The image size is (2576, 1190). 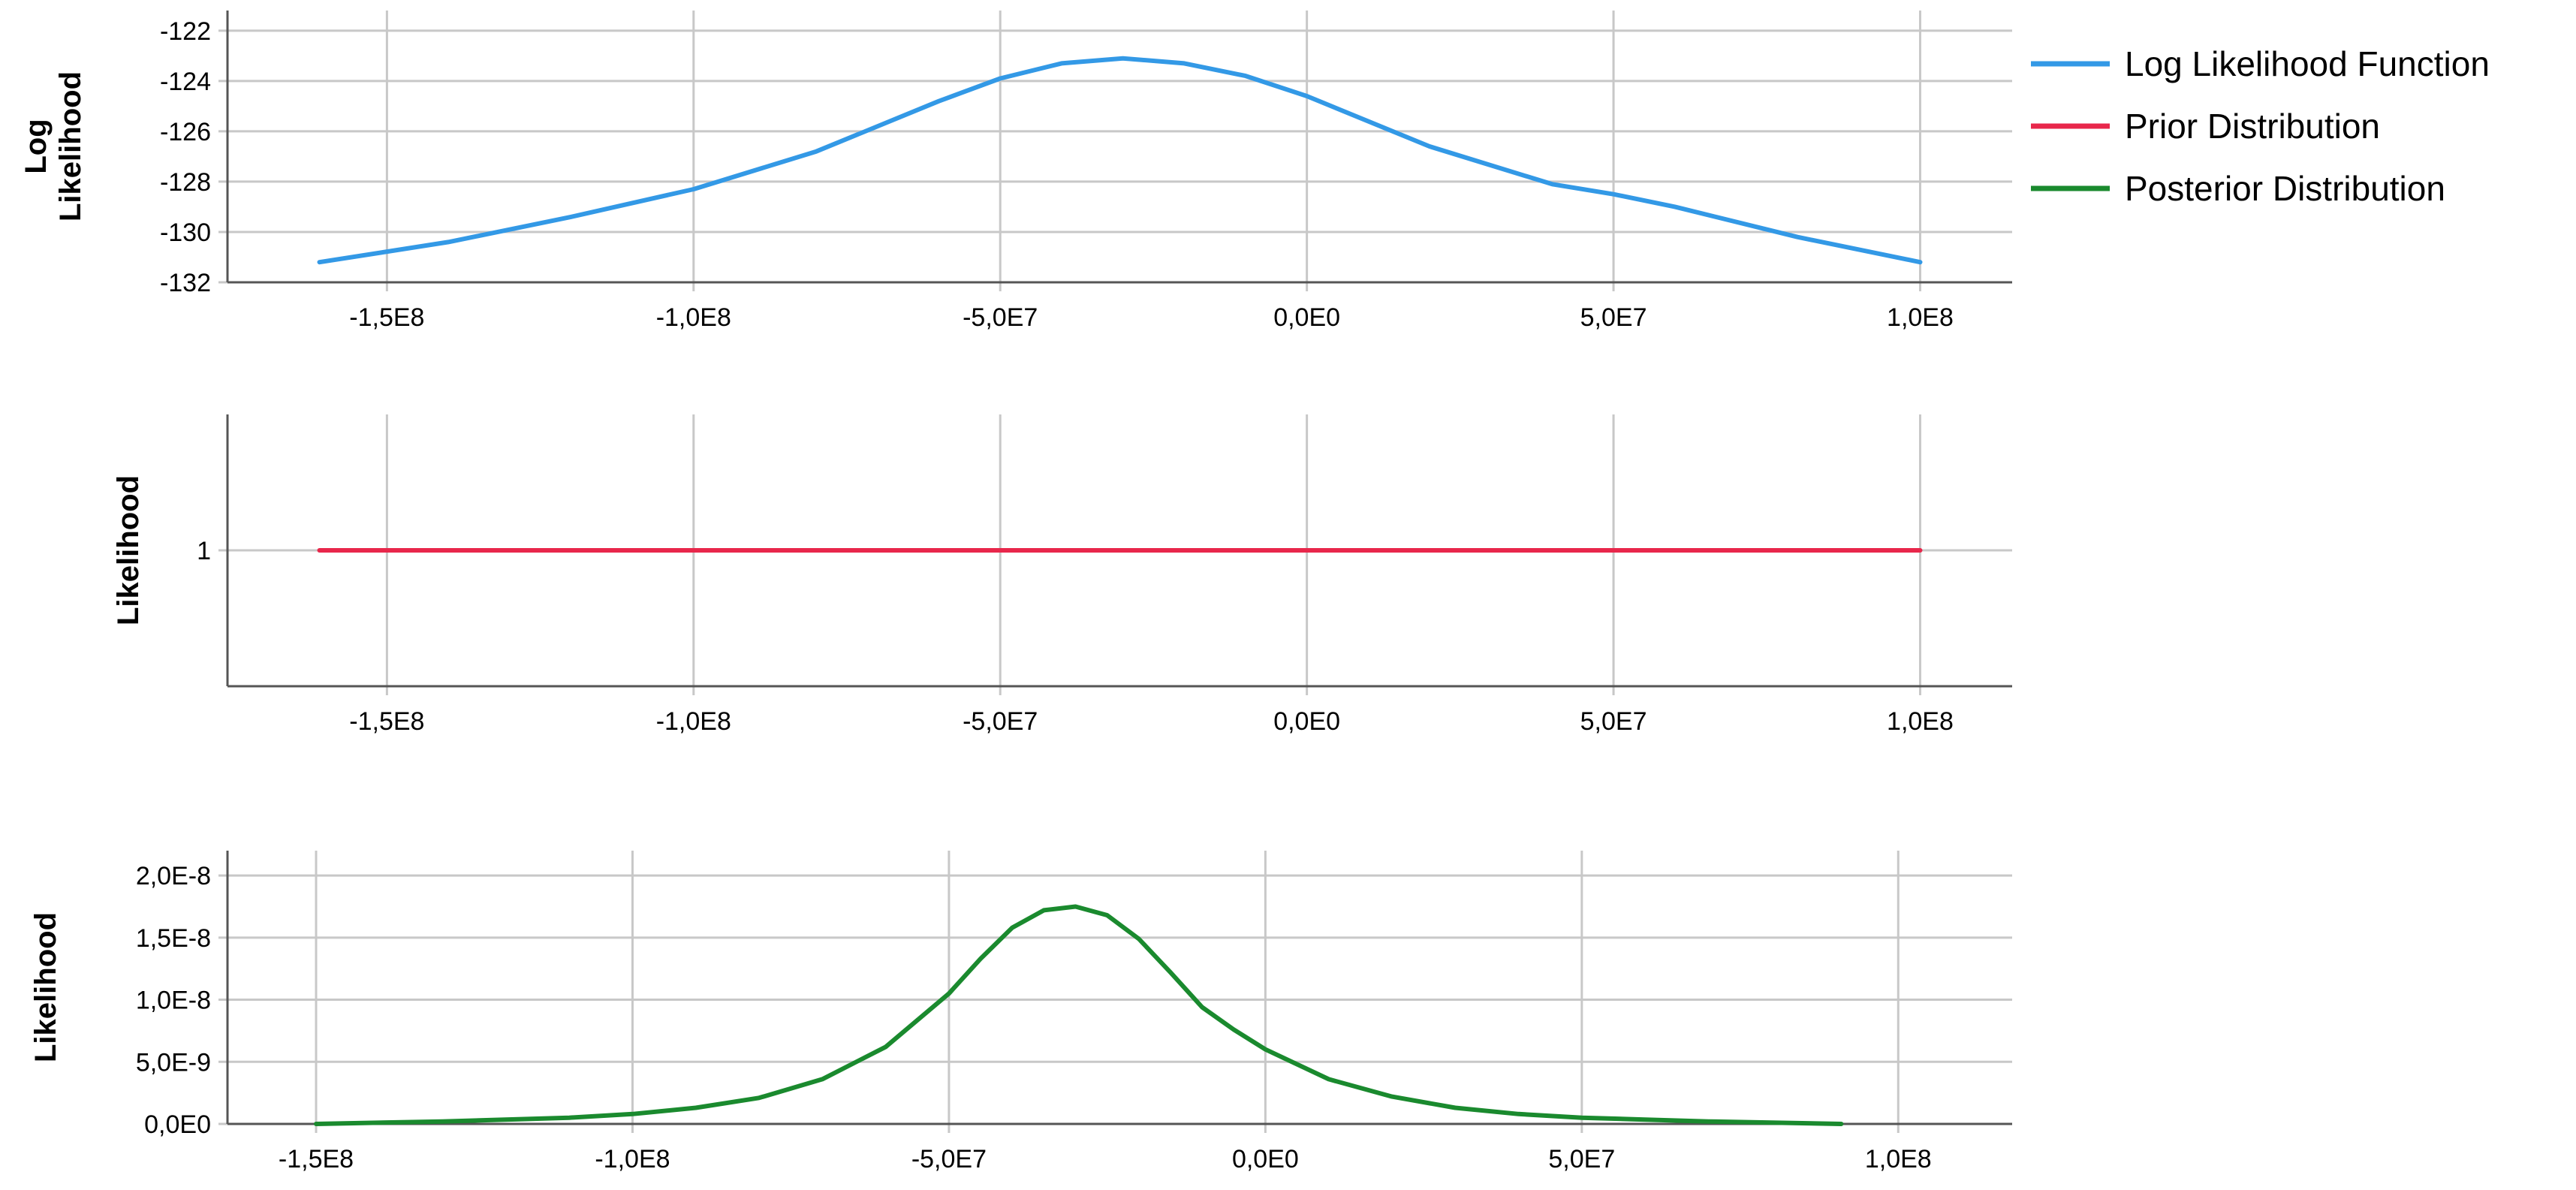 I want to click on y-tick-label: -132, so click(x=185, y=283).